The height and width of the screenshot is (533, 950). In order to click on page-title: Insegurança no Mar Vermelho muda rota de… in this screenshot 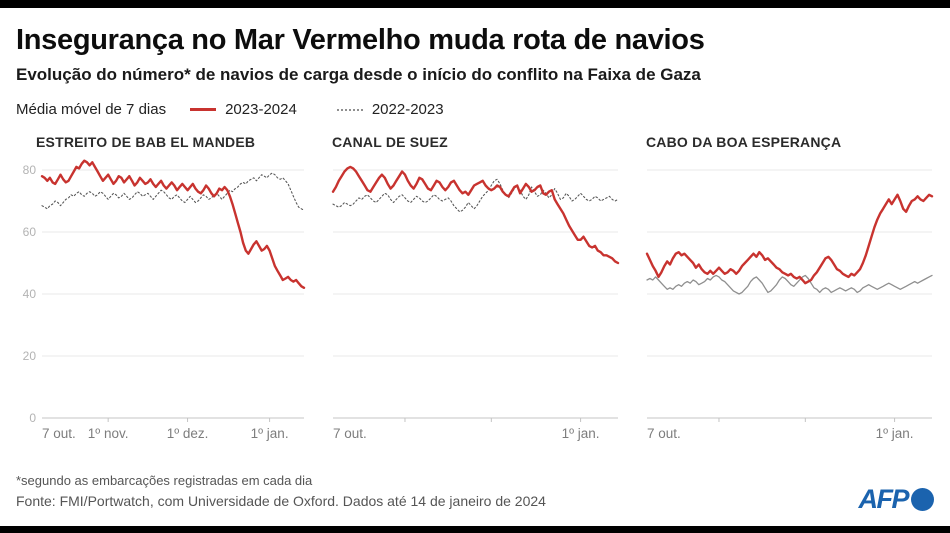, I will do `click(360, 40)`.